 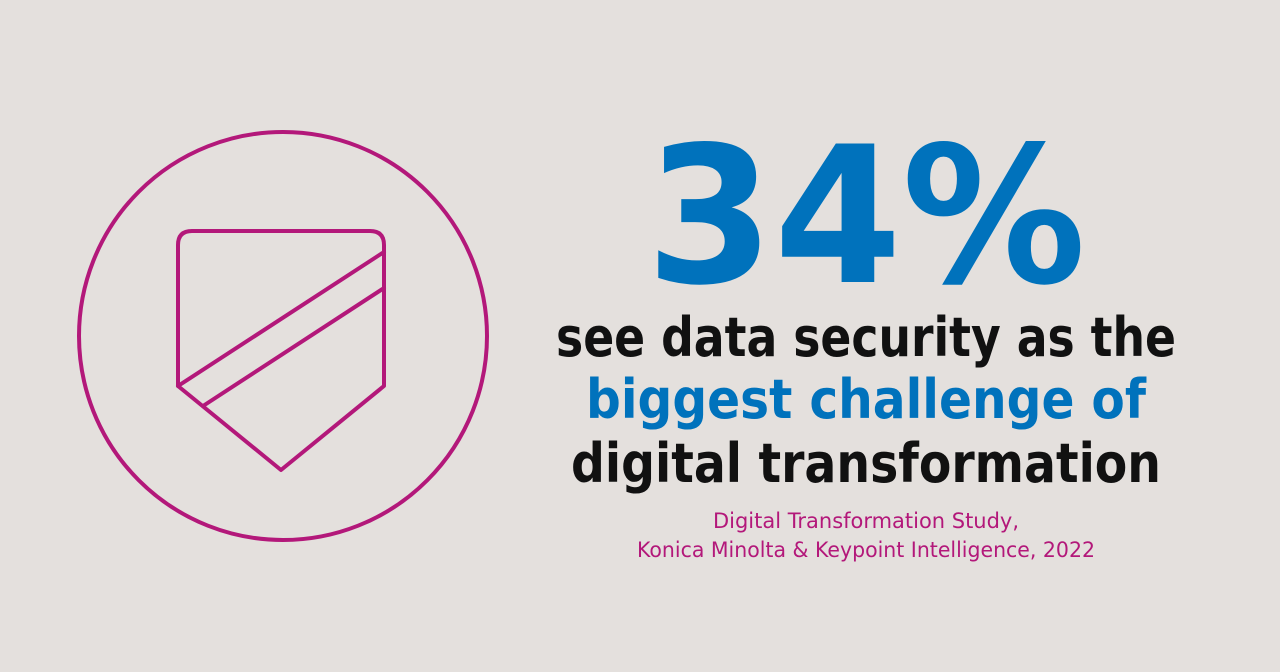 What do you see at coordinates (866, 463) in the screenshot?
I see `statement-line: digital transformation` at bounding box center [866, 463].